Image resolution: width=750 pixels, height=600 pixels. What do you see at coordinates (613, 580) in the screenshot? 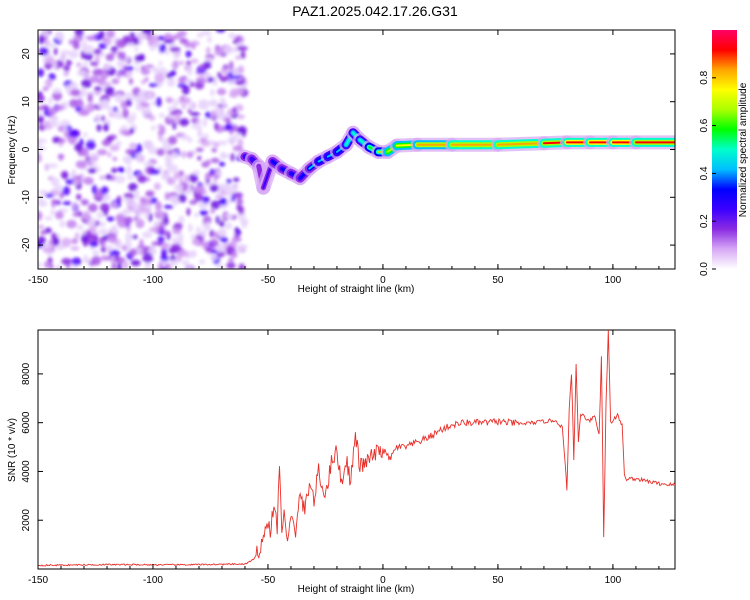
I see `x-tick-label: 100` at bounding box center [613, 580].